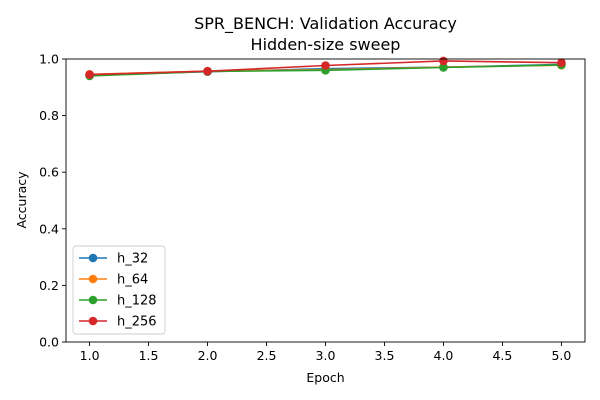 The width and height of the screenshot is (600, 400). What do you see at coordinates (326, 355) in the screenshot?
I see `x-tick-label: 3.0` at bounding box center [326, 355].